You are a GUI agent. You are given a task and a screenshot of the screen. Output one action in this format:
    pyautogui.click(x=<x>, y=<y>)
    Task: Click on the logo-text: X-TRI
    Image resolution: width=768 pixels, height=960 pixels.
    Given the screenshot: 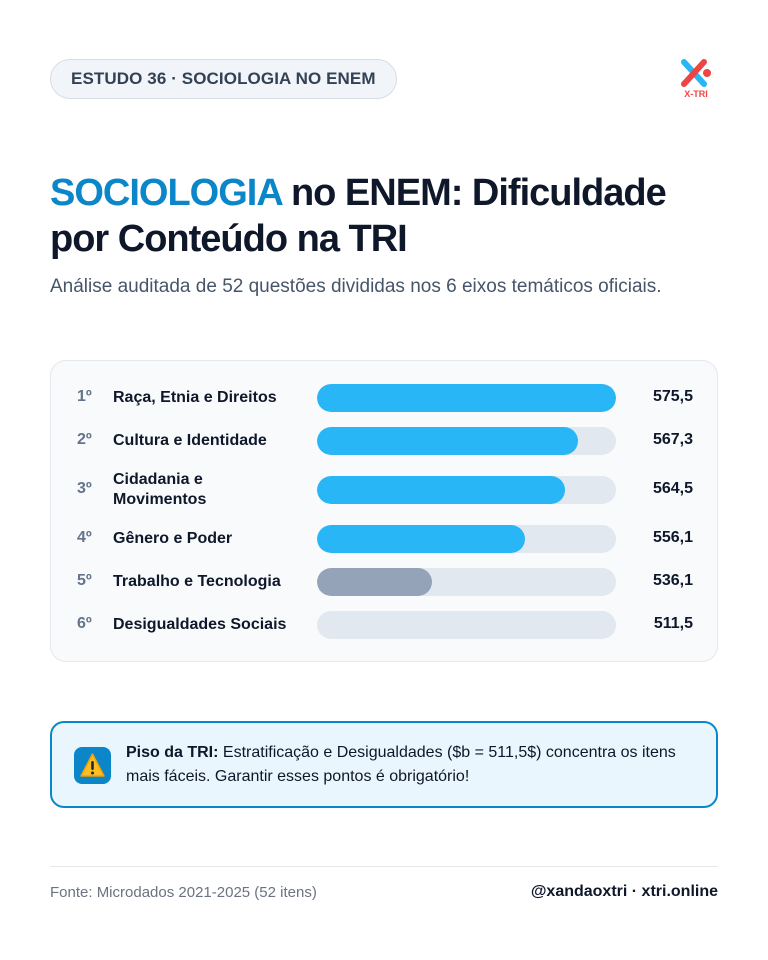 What is the action you would take?
    pyautogui.click(x=696, y=94)
    